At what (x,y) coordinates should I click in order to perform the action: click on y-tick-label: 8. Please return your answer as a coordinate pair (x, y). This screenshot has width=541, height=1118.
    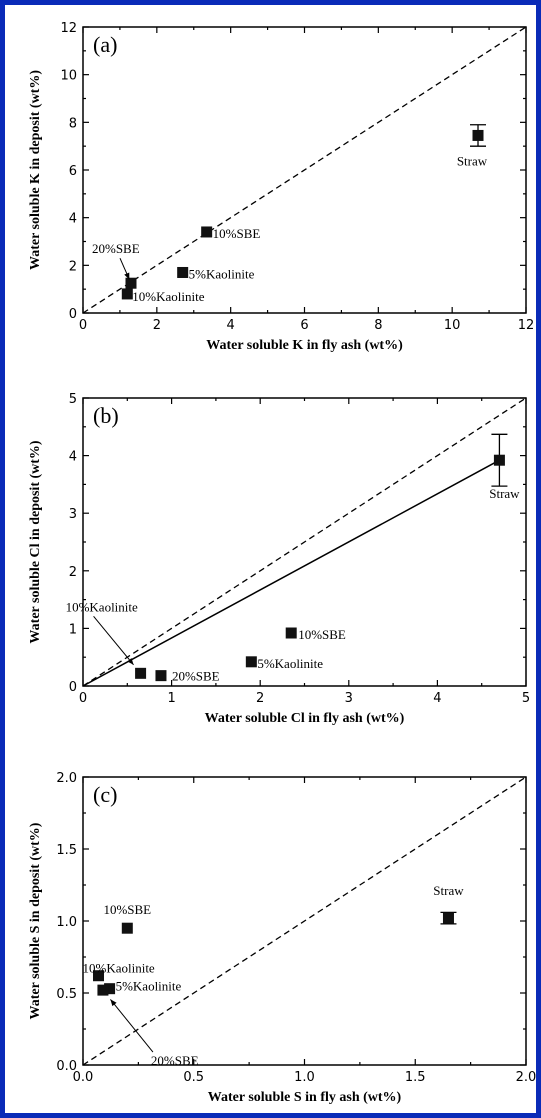
    Looking at the image, I should click on (73, 123).